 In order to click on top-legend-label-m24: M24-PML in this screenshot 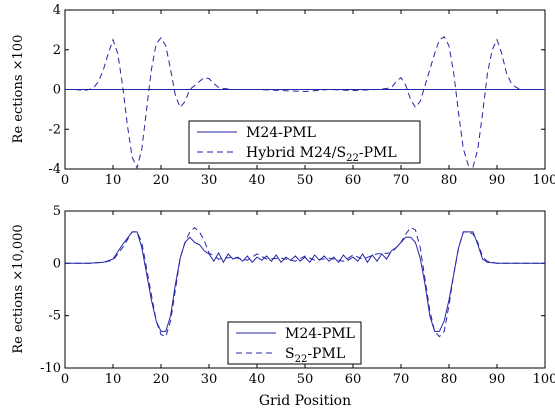, I will do `click(281, 133)`.